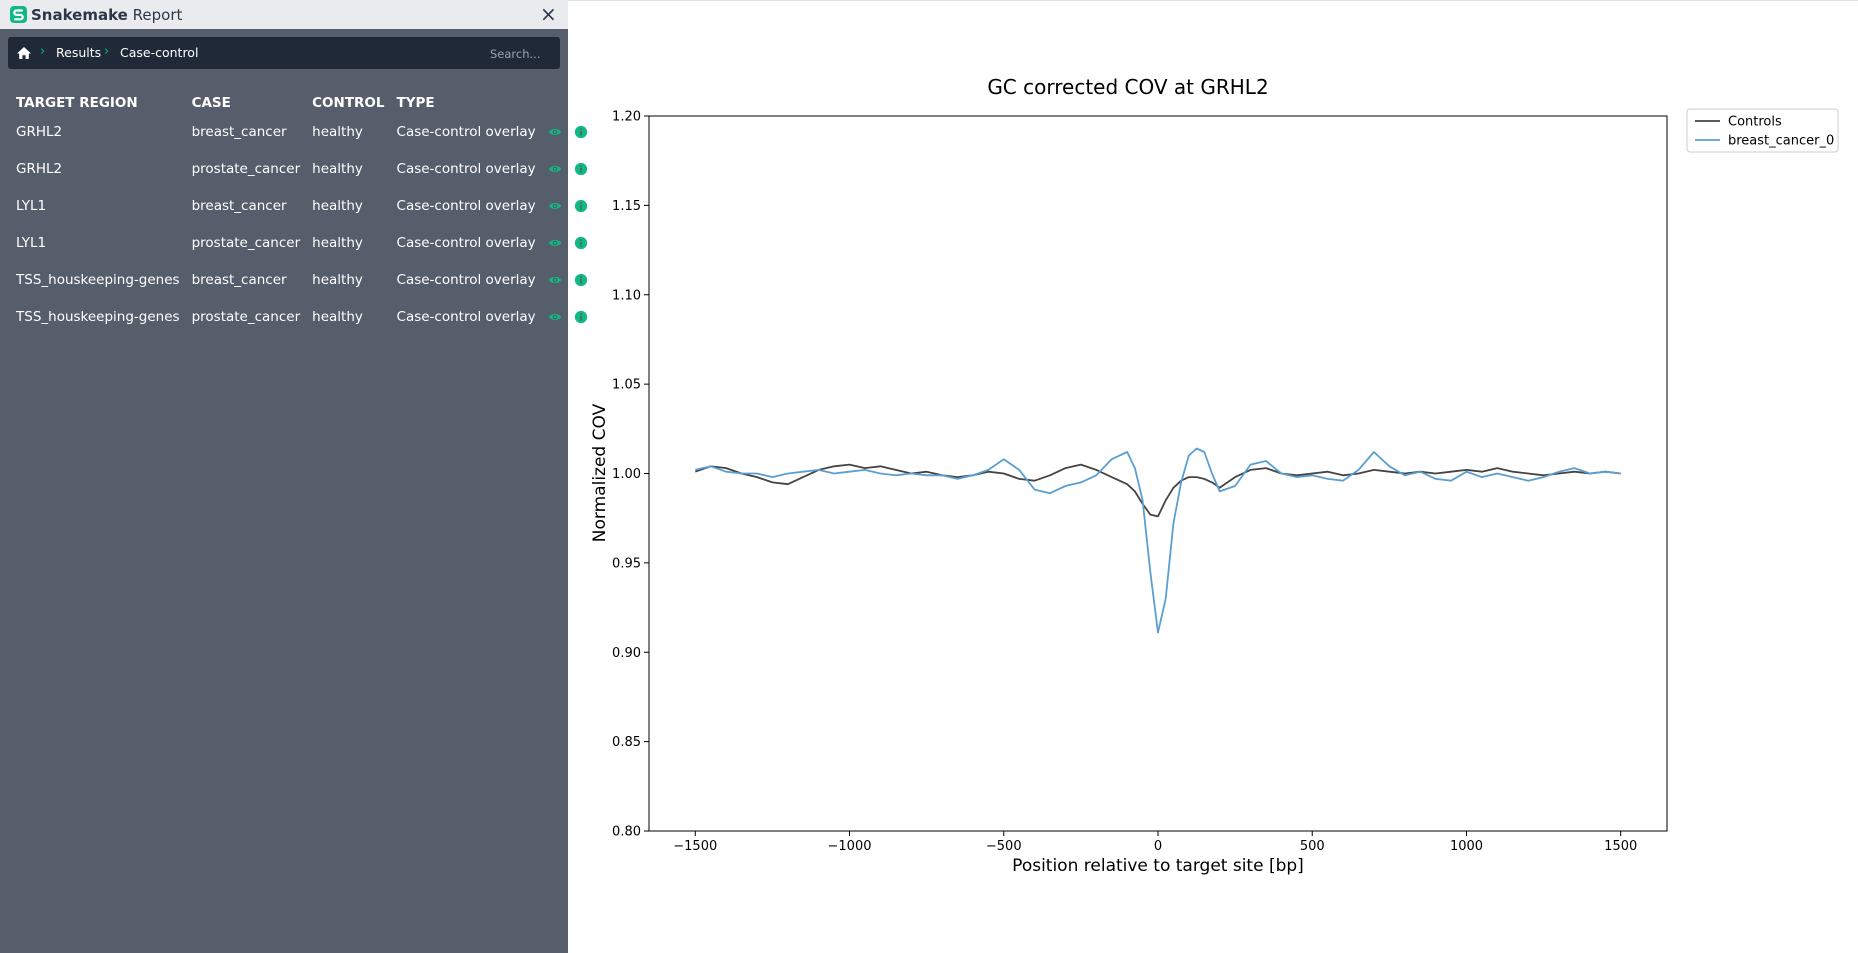  I want to click on y-tick-label: 1.05, so click(626, 385).